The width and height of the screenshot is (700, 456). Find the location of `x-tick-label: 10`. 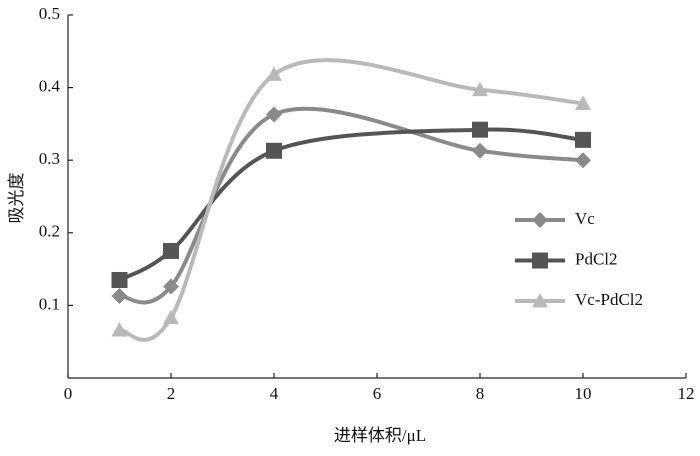

x-tick-label: 10 is located at coordinates (583, 393).